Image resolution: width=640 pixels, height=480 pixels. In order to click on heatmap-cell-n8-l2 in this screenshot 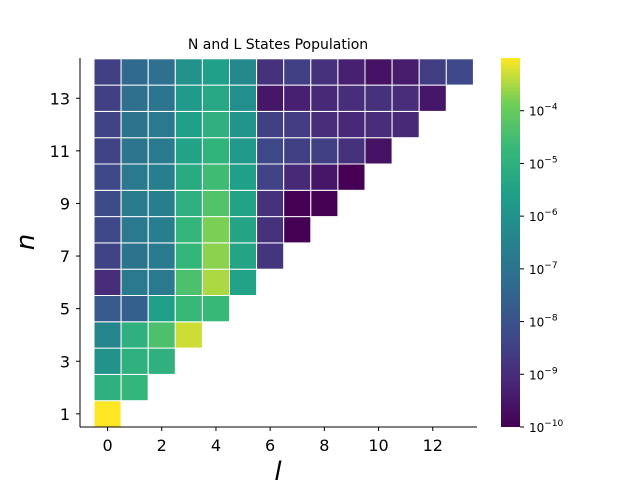, I will do `click(161, 230)`.